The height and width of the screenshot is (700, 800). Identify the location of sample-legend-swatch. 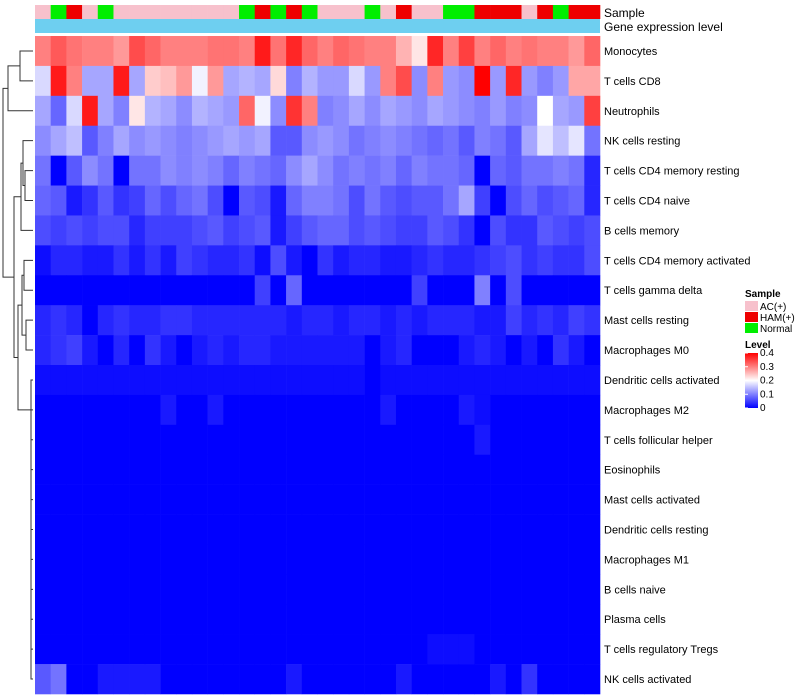
(751, 317).